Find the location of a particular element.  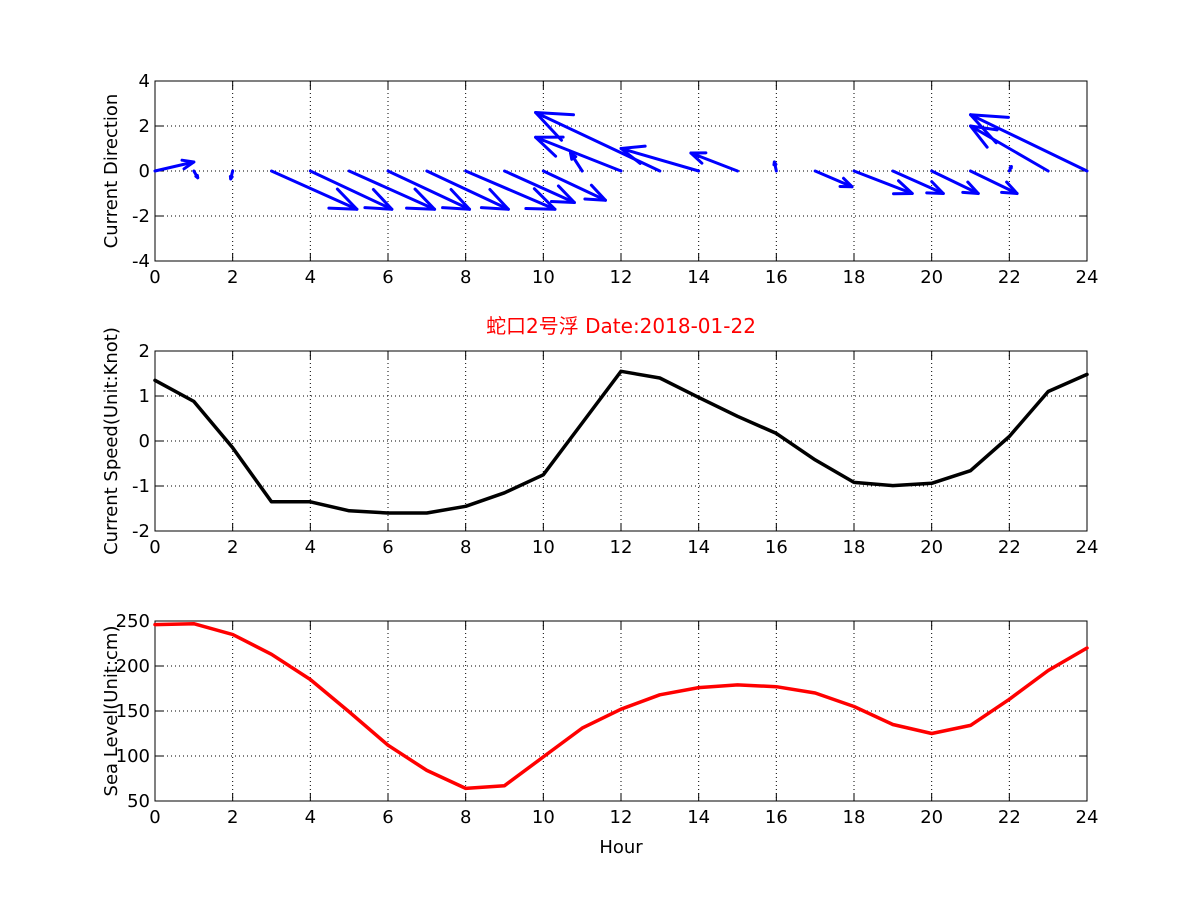

speed-x-tick-label: 0 is located at coordinates (154, 547).